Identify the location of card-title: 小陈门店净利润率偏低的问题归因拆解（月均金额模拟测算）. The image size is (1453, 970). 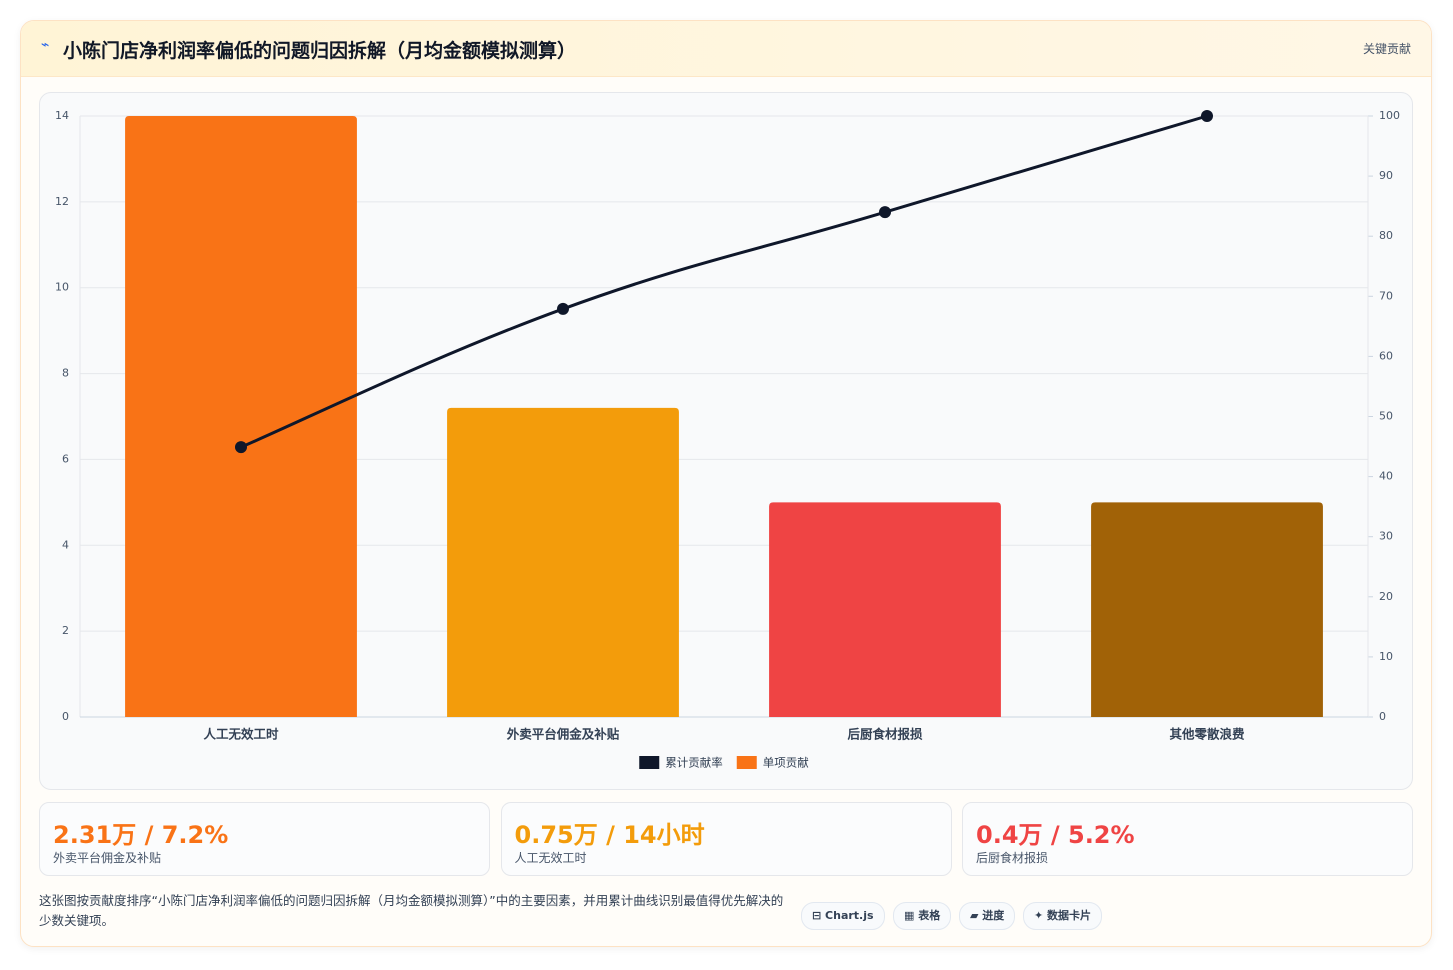
(320, 51).